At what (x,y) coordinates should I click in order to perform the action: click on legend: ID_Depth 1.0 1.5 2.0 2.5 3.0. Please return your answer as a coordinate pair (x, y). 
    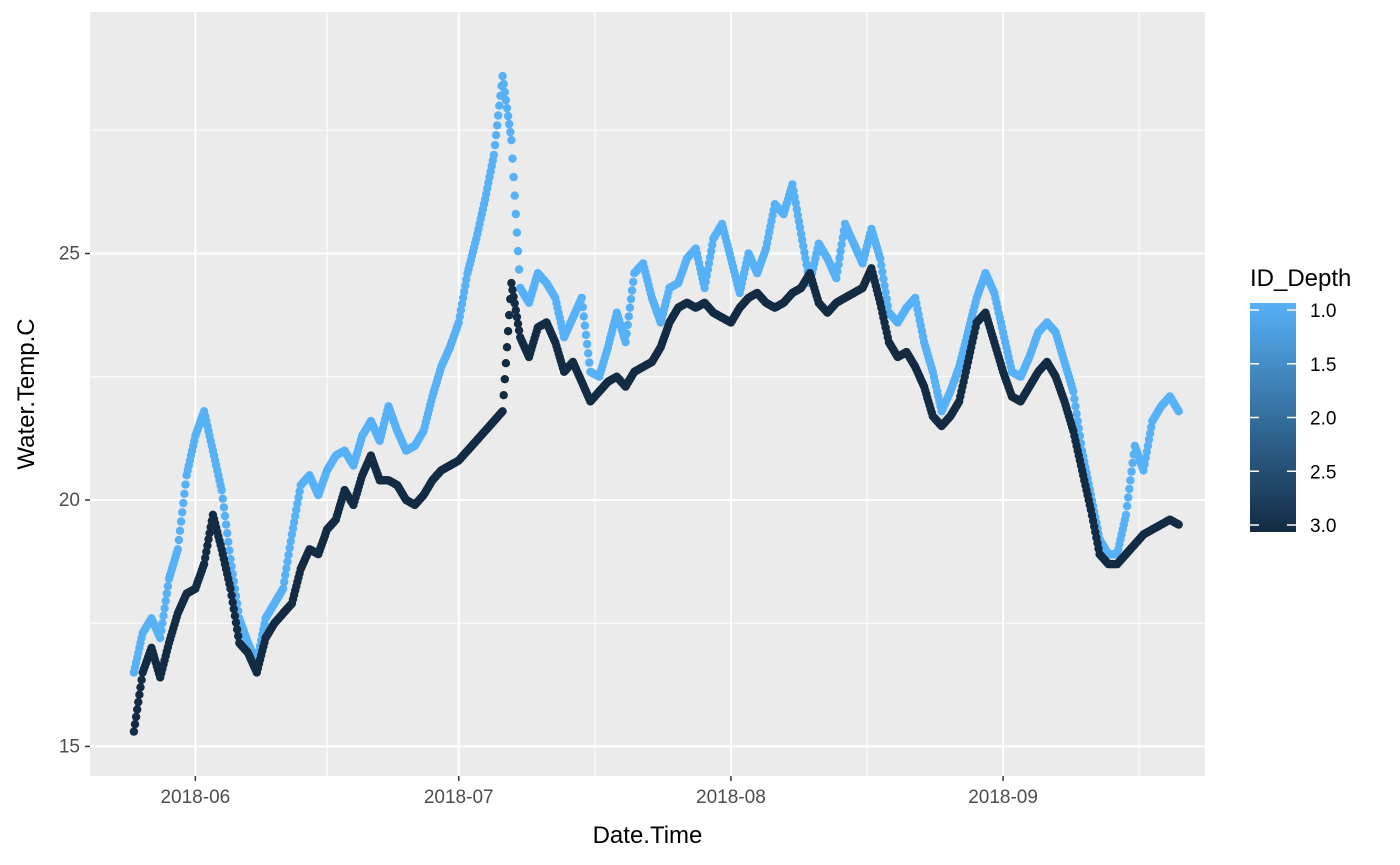
    Looking at the image, I should click on (1300, 401).